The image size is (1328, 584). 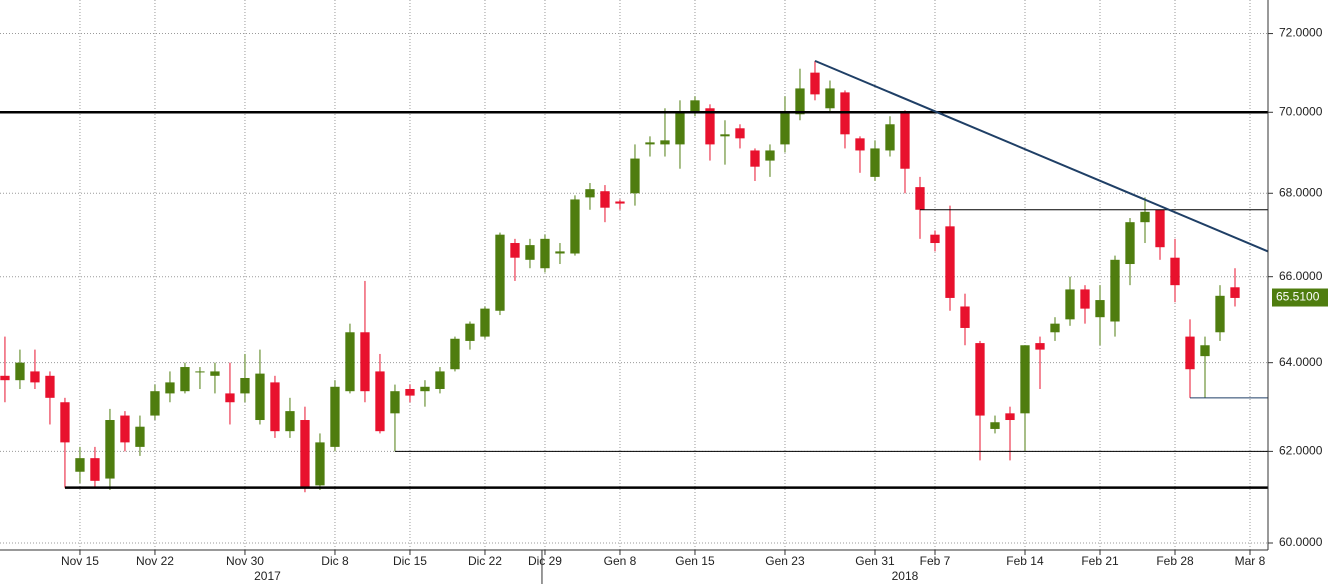 I want to click on x-tick-label: Dic 22, so click(x=485, y=561).